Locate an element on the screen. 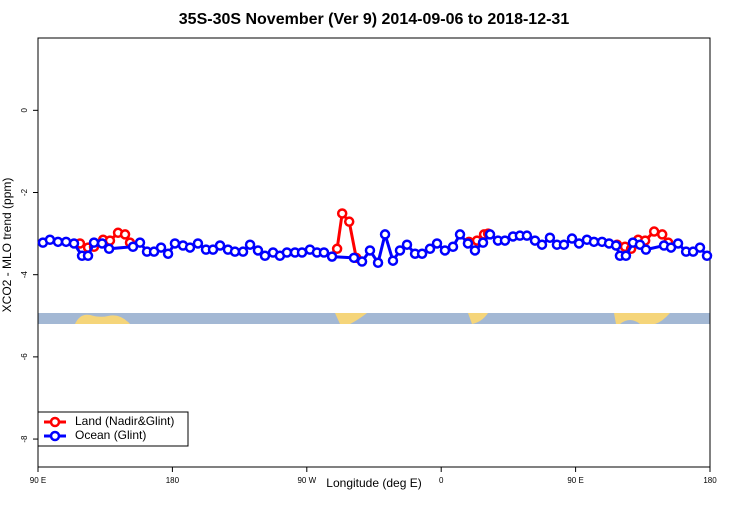 This screenshot has width=750, height=505. y-tick-label: -8 is located at coordinates (24, 439).